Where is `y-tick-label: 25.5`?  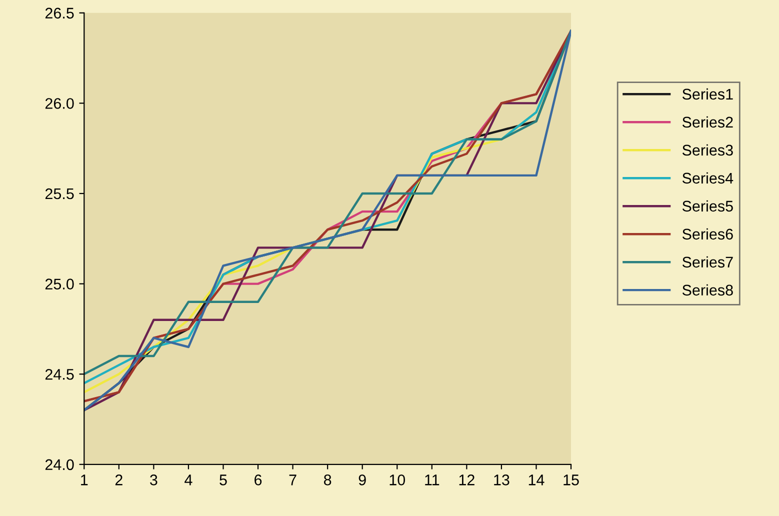
y-tick-label: 25.5 is located at coordinates (59, 194).